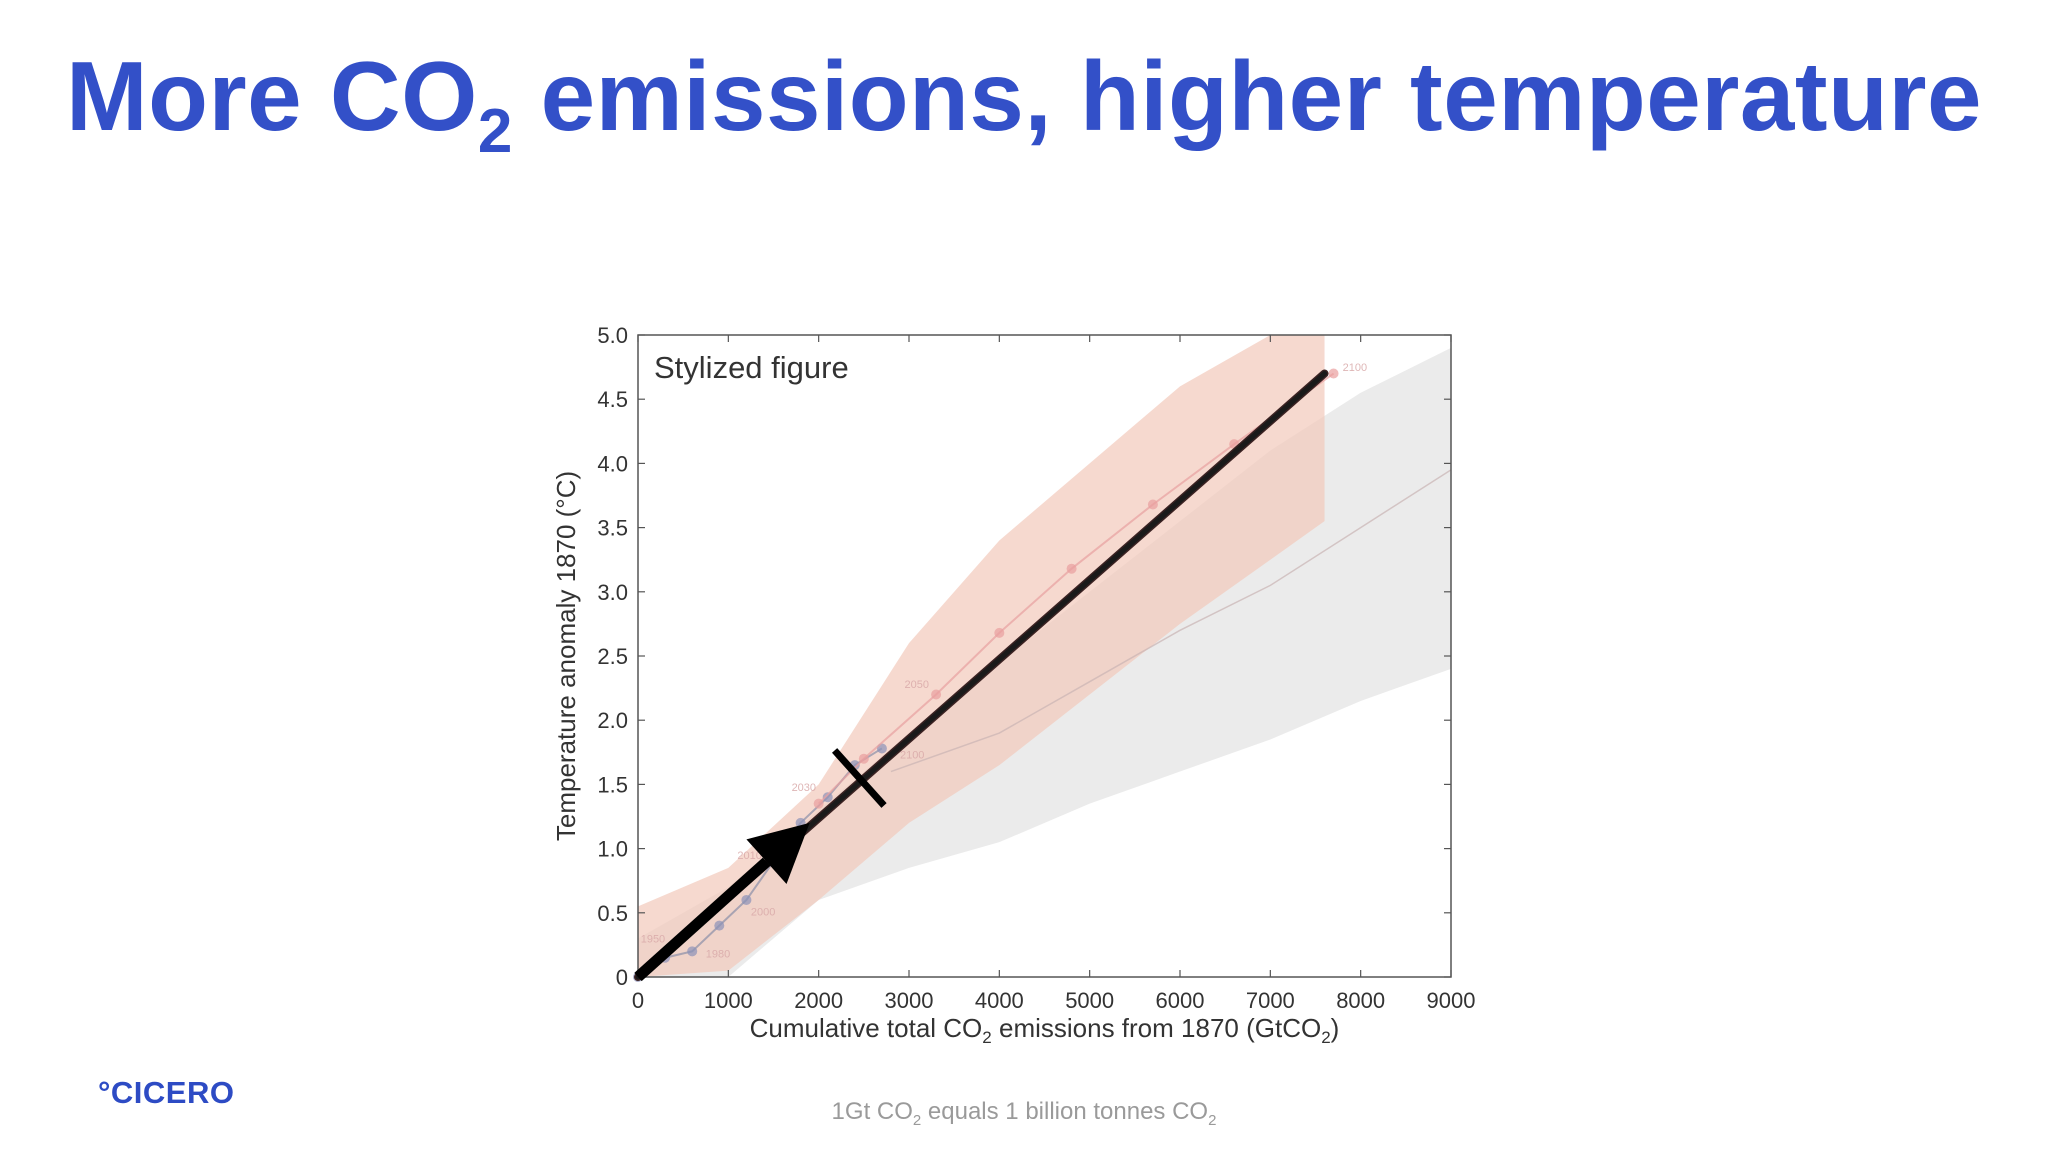  What do you see at coordinates (612, 913) in the screenshot?
I see `y-tick-label: 0.5` at bounding box center [612, 913].